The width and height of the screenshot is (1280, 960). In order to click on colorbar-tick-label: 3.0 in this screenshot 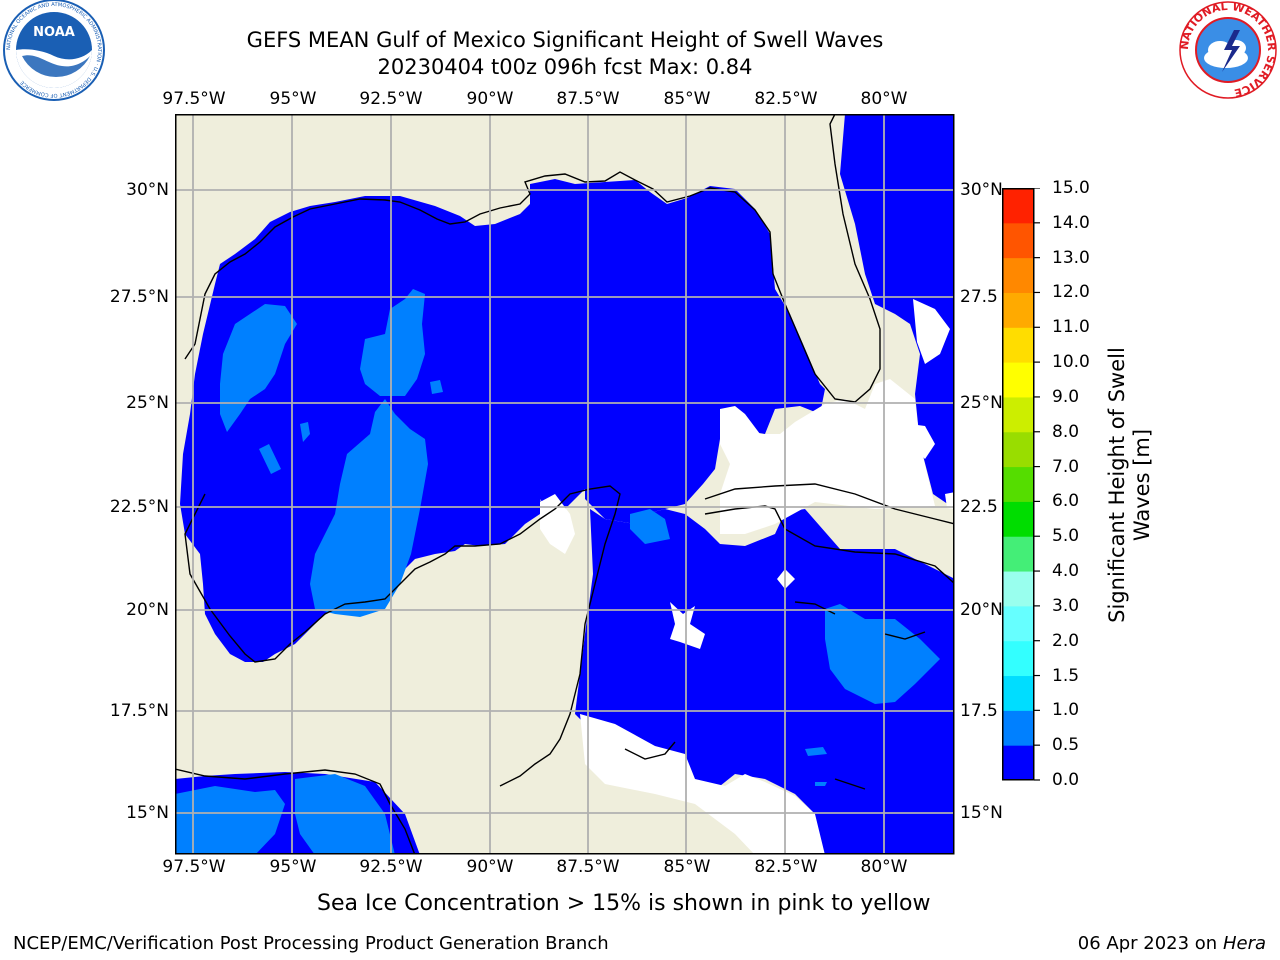, I will do `click(1066, 605)`.